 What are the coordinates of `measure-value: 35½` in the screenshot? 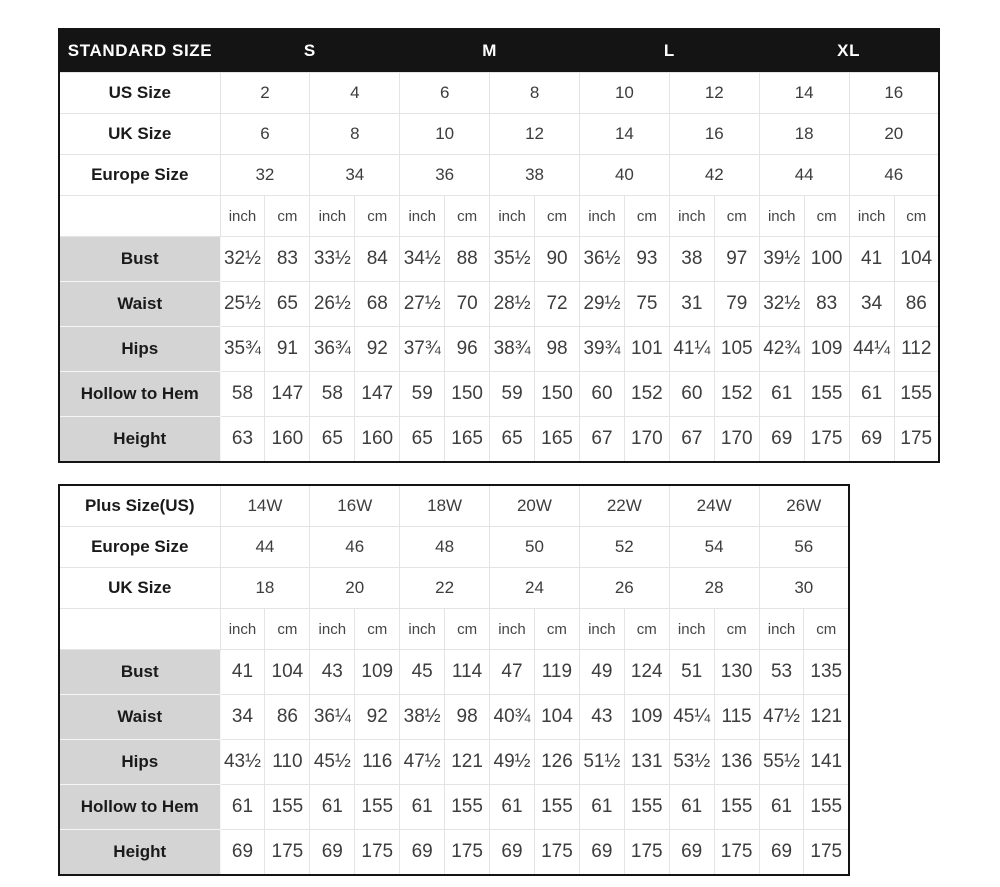 It's located at (512, 259).